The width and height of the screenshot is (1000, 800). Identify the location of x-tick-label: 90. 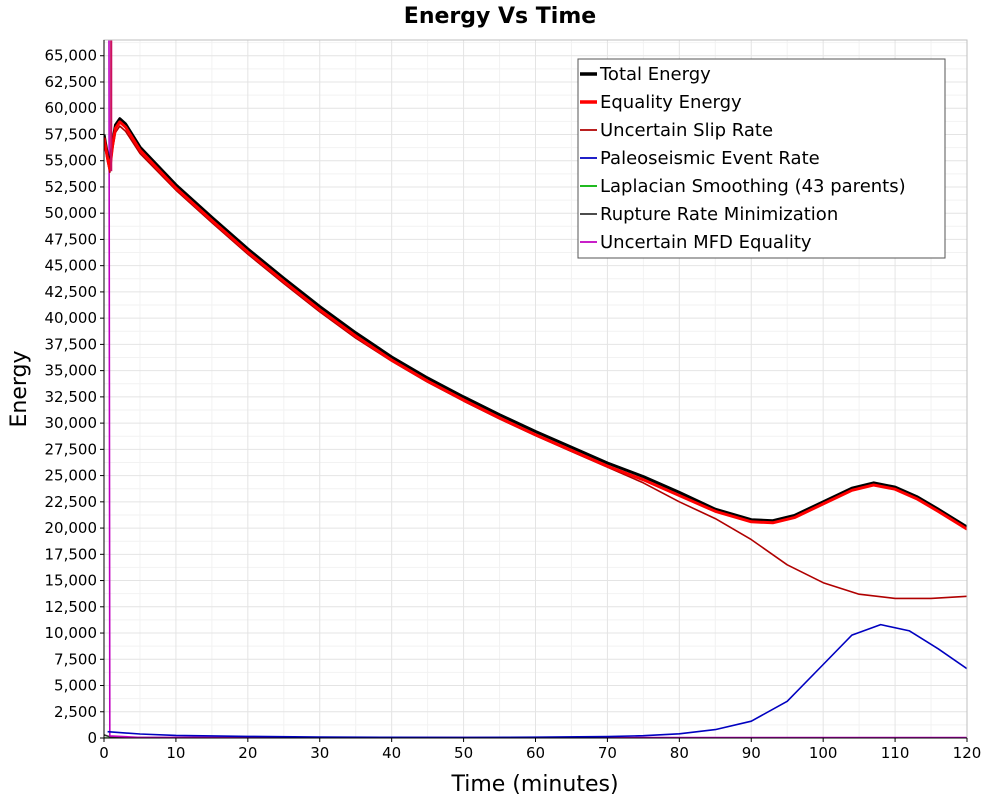
(751, 753).